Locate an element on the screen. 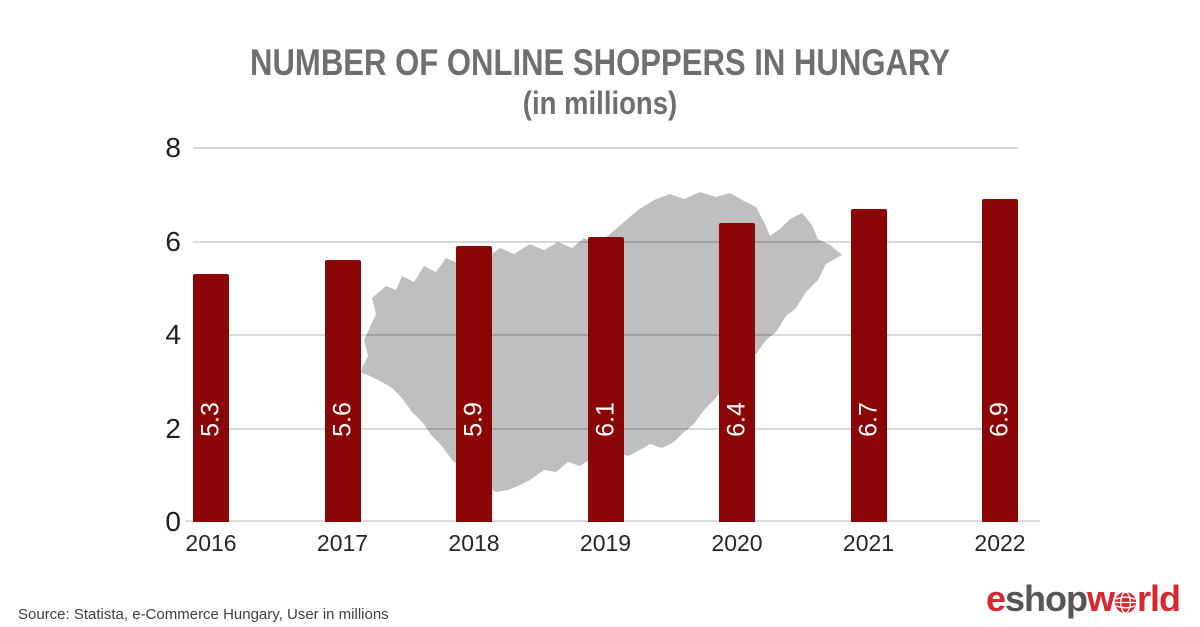  x-tick-label-2020: 2020 is located at coordinates (737, 543).